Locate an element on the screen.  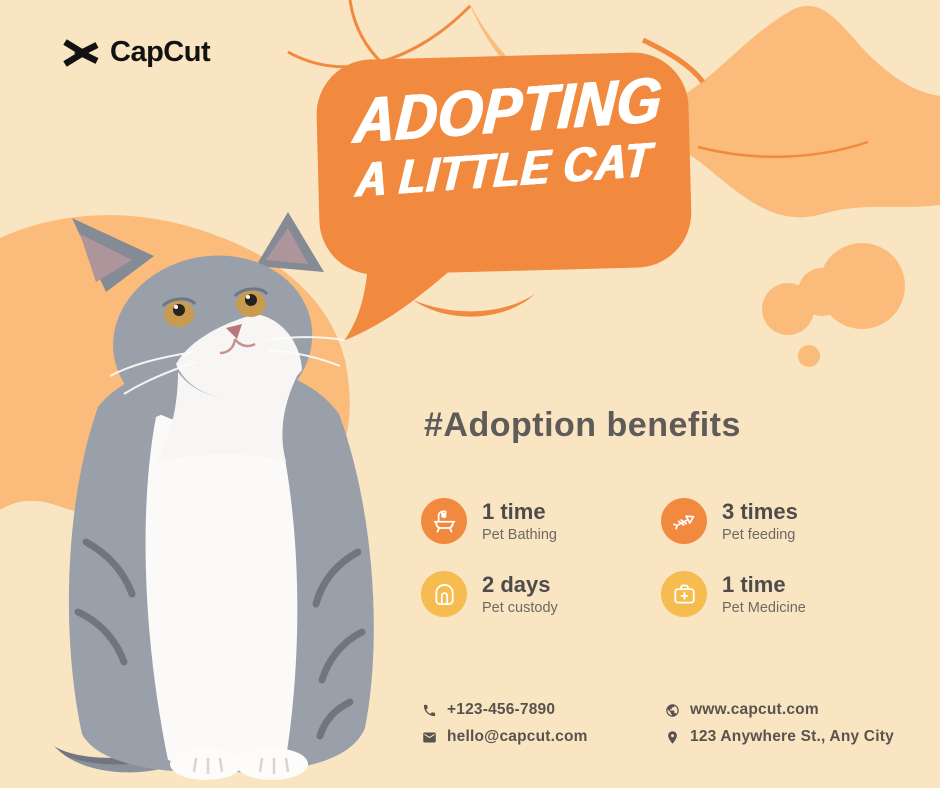
contact-col-left: +123-456-7890 hello@capcut.com is located at coordinates (543, 723).